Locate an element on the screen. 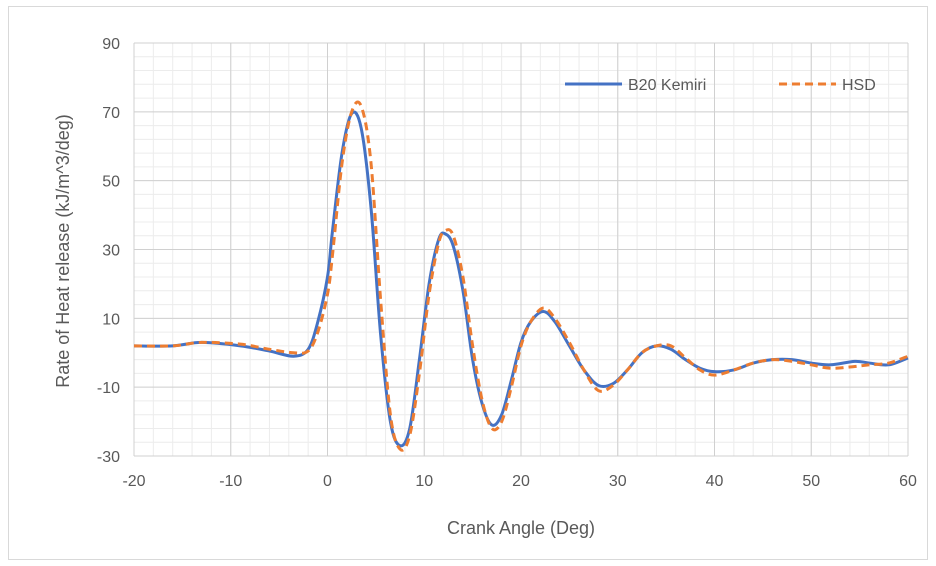 This screenshot has width=936, height=566. x-tick-label: 40 is located at coordinates (715, 481).